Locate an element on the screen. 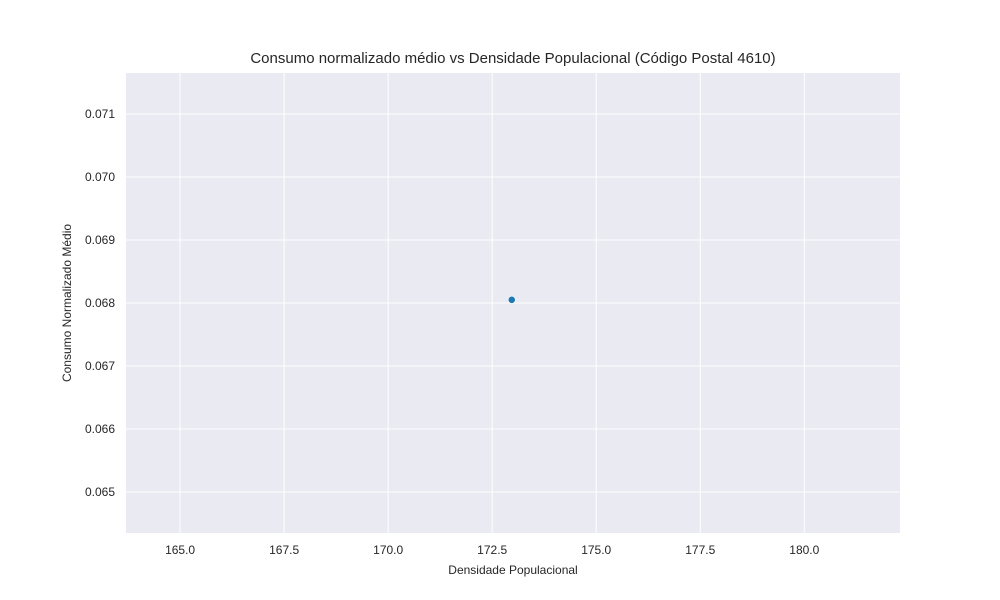 The width and height of the screenshot is (1000, 600). y-tick-label: 0.069 is located at coordinates (100, 240).